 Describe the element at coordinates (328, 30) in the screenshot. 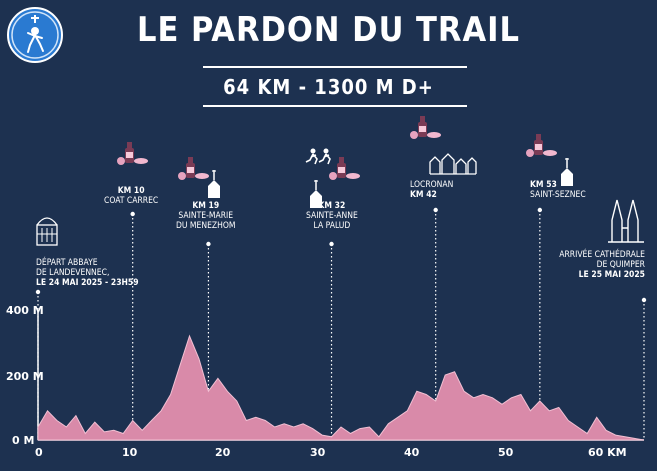

I see `page-title: LE PARDON DU TRAIL` at that location.